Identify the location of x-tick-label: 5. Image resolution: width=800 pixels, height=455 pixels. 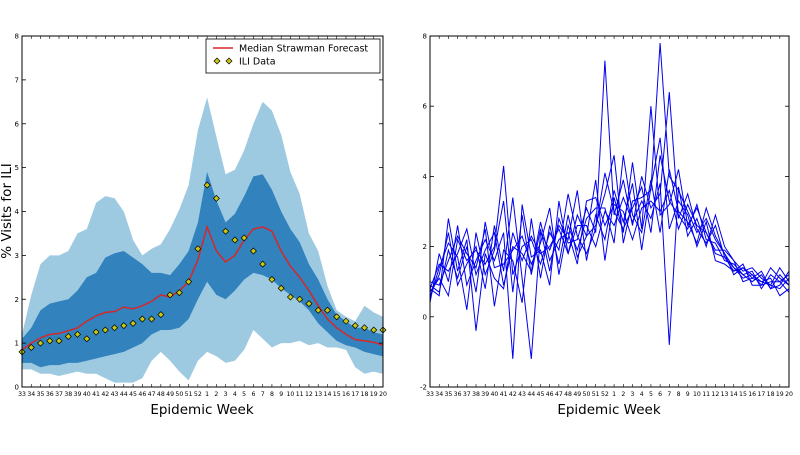
(651, 394).